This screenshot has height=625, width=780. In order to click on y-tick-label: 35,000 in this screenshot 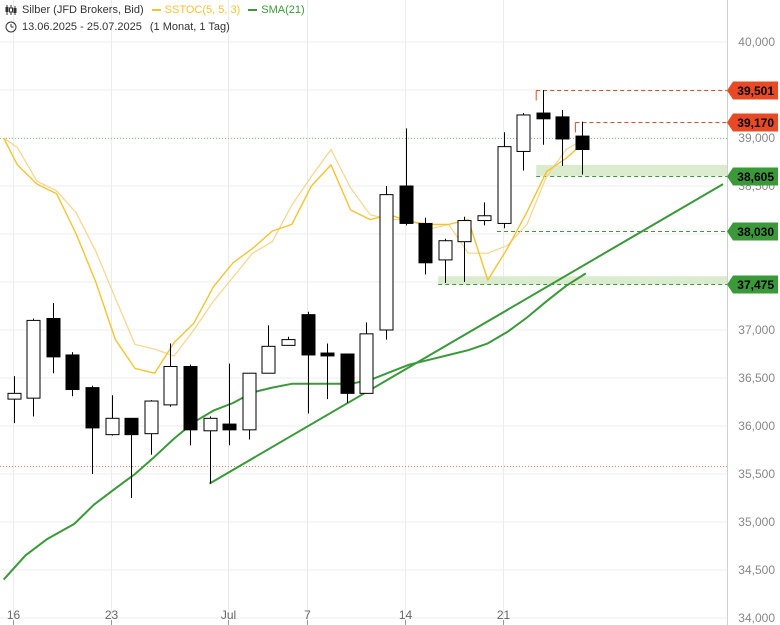, I will do `click(756, 522)`.